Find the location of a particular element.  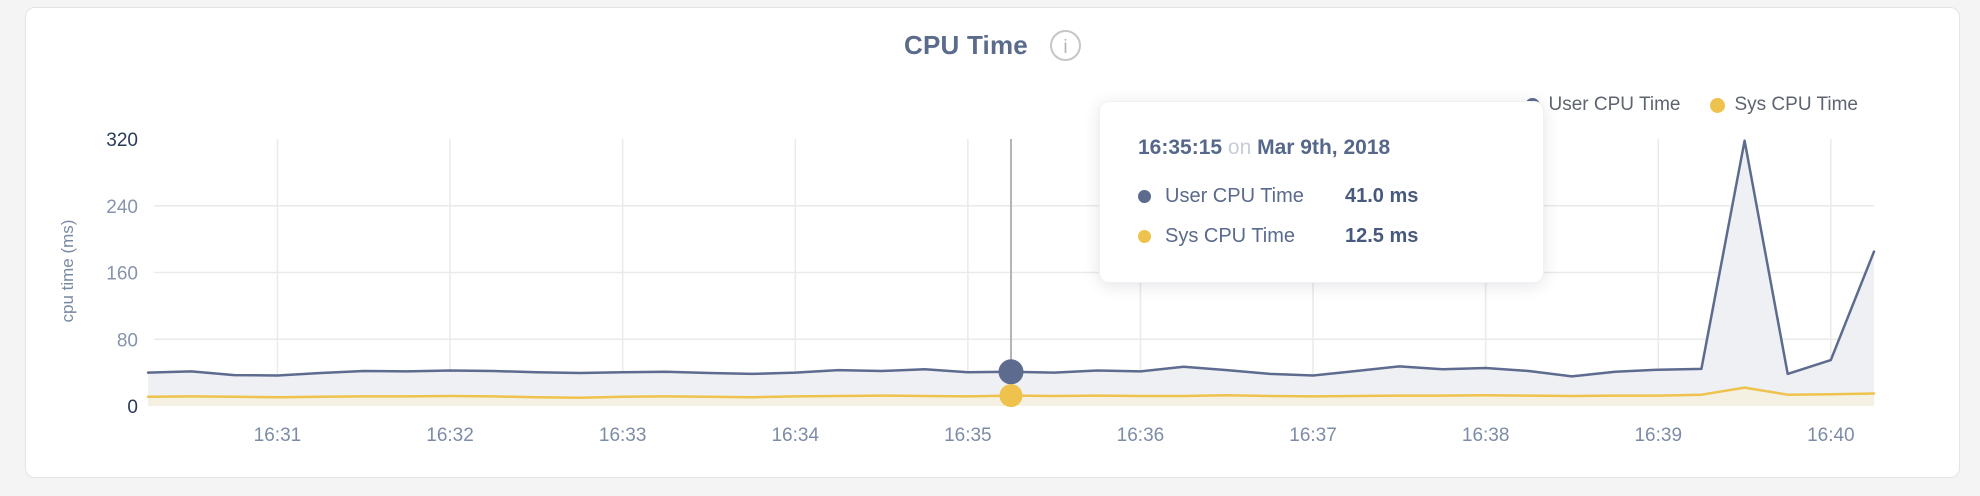

sys-series-dot-icon is located at coordinates (1144, 236).